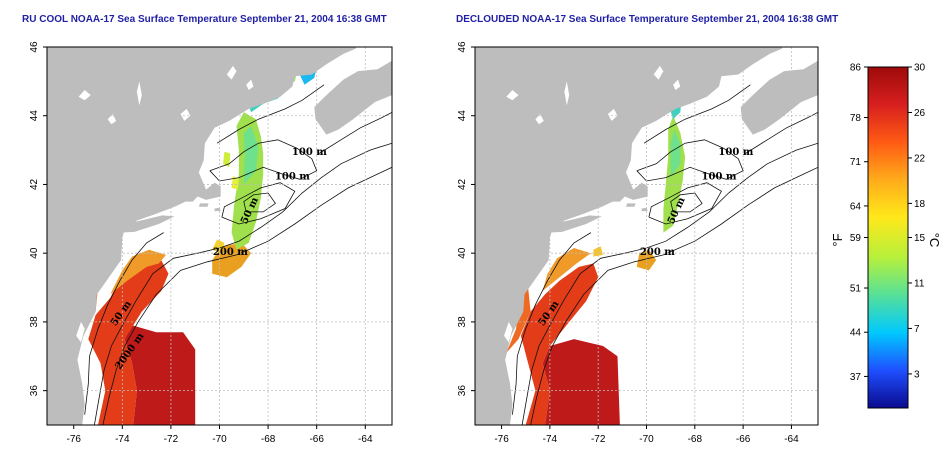 The height and width of the screenshot is (475, 950). I want to click on fahrenheit-tick-label: 51, so click(856, 289).